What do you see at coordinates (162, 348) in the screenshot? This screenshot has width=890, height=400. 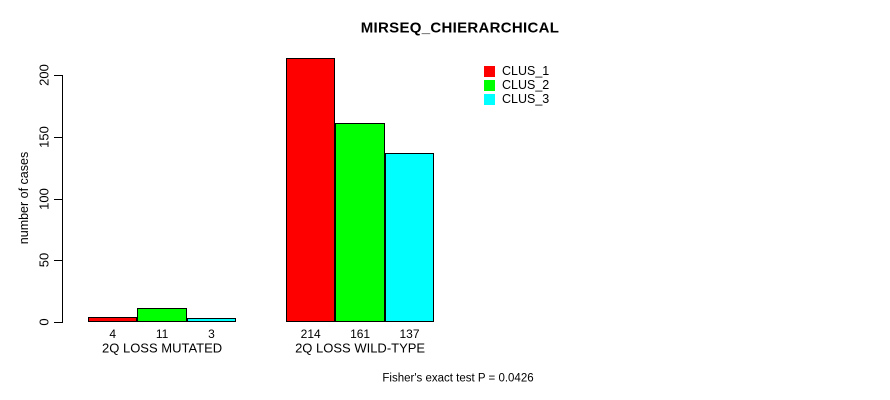 I see `category-label: 2Q LOSS MUTATED` at bounding box center [162, 348].